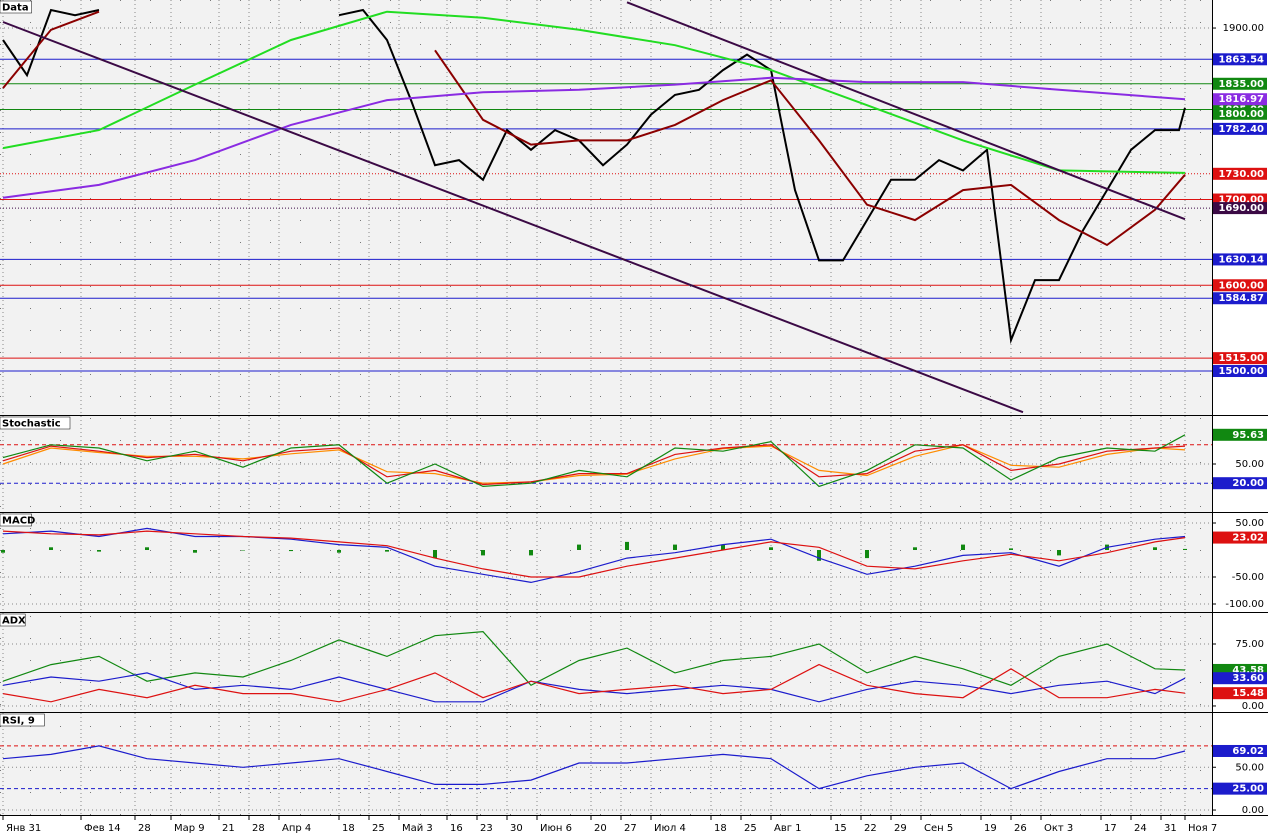 The image size is (1268, 834). What do you see at coordinates (1241, 200) in the screenshot?
I see `level-label: 1700.00` at bounding box center [1241, 200].